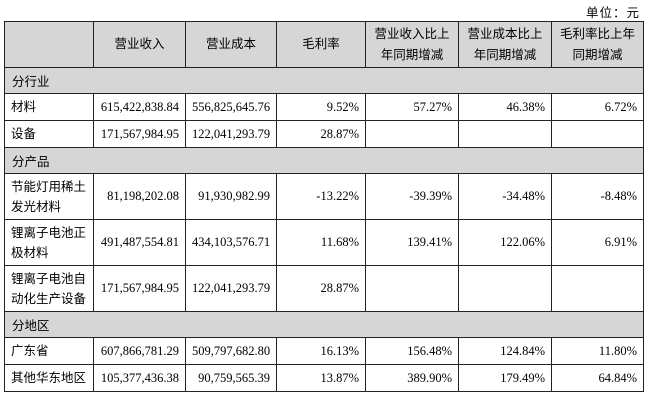 The image size is (649, 400). I want to click on value-cell: 509,797,682.80, so click(231, 351).